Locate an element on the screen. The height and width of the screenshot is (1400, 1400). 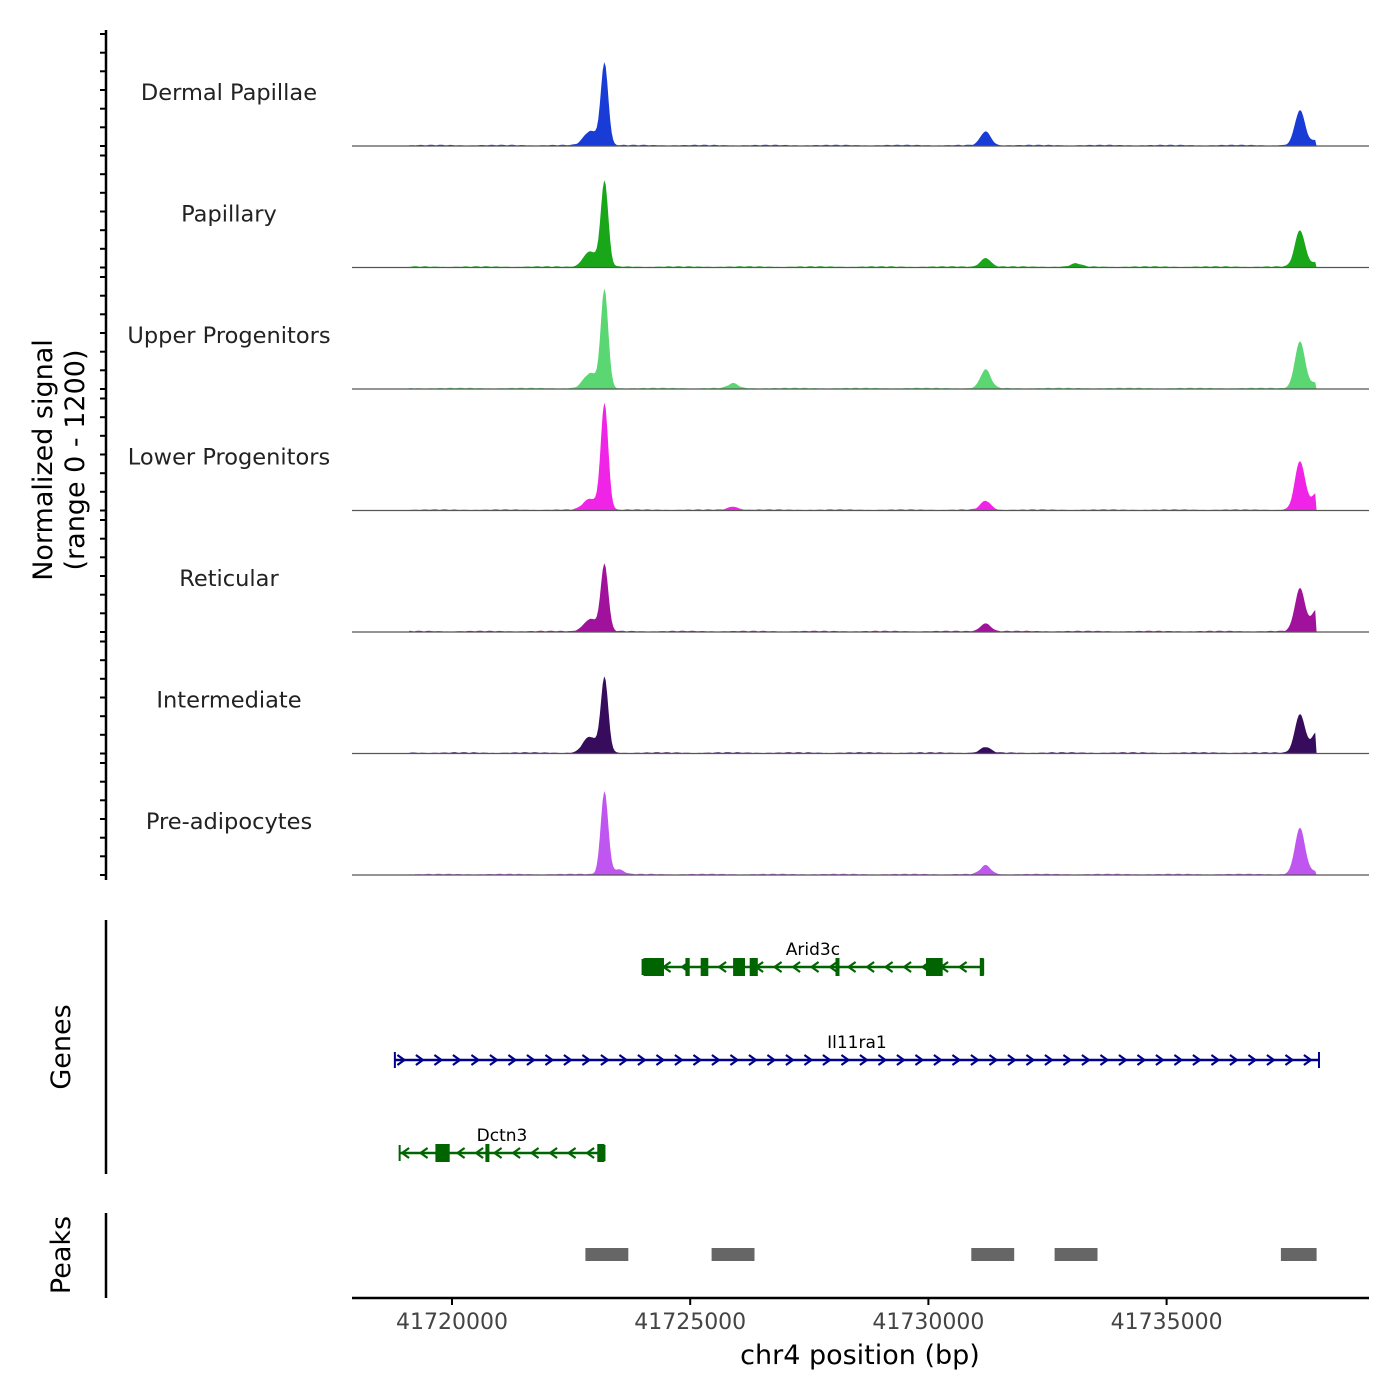
x-axis-title: chr4 position (bp) is located at coordinates (860, 1355).